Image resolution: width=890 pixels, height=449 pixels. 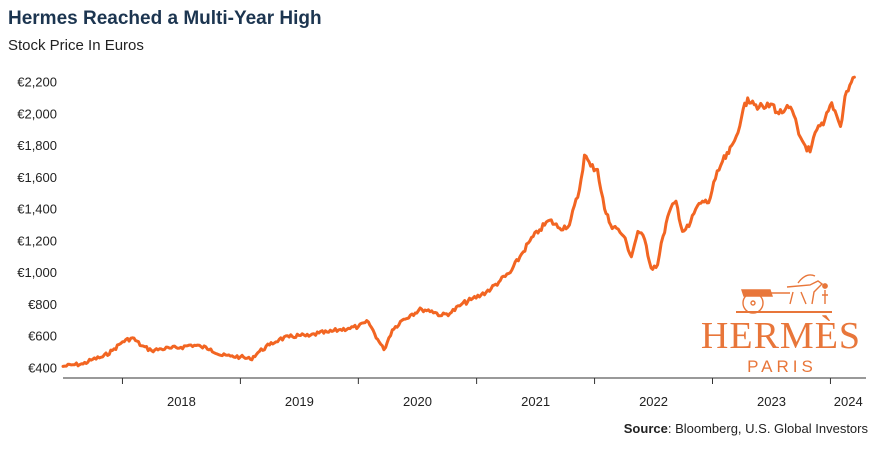 I want to click on hermes-logo: HERMÈS PARIS, so click(x=781, y=325).